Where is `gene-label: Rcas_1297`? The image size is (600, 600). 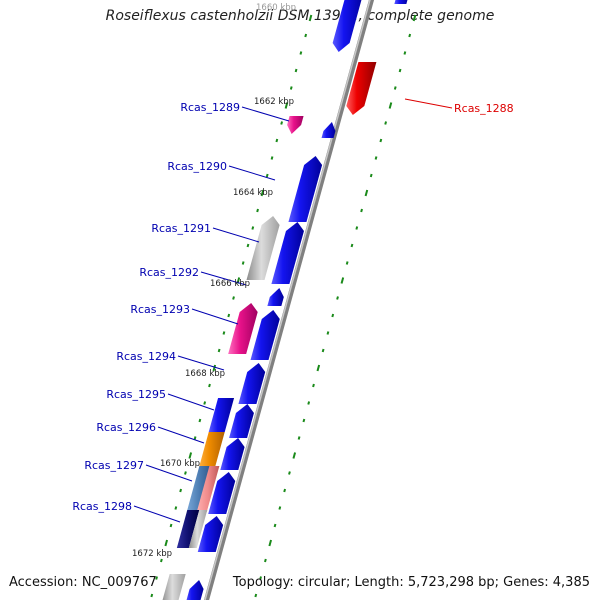
gene-label: Rcas_1297 is located at coordinates (114, 465).